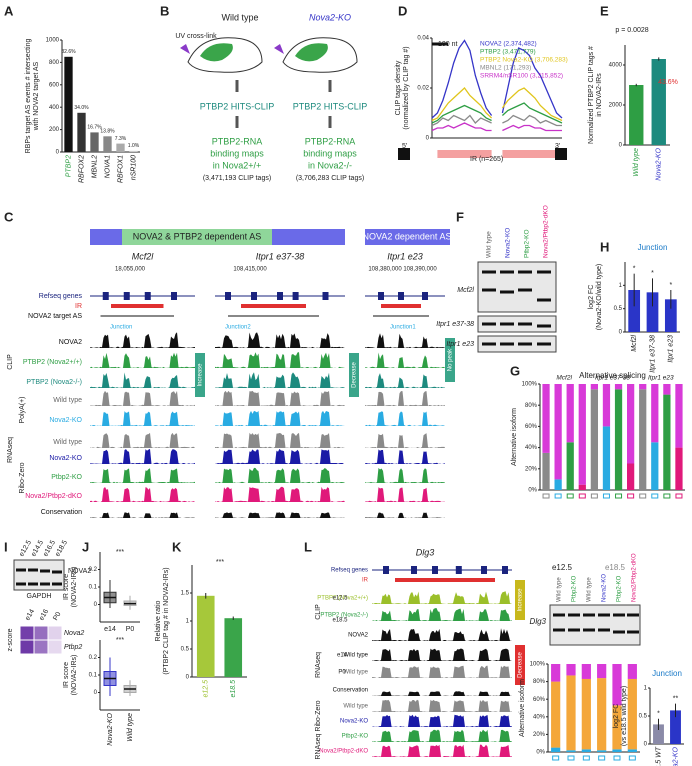 The height and width of the screenshot is (766, 692). What do you see at coordinates (658, 734) in the screenshot?
I see `bar` at bounding box center [658, 734].